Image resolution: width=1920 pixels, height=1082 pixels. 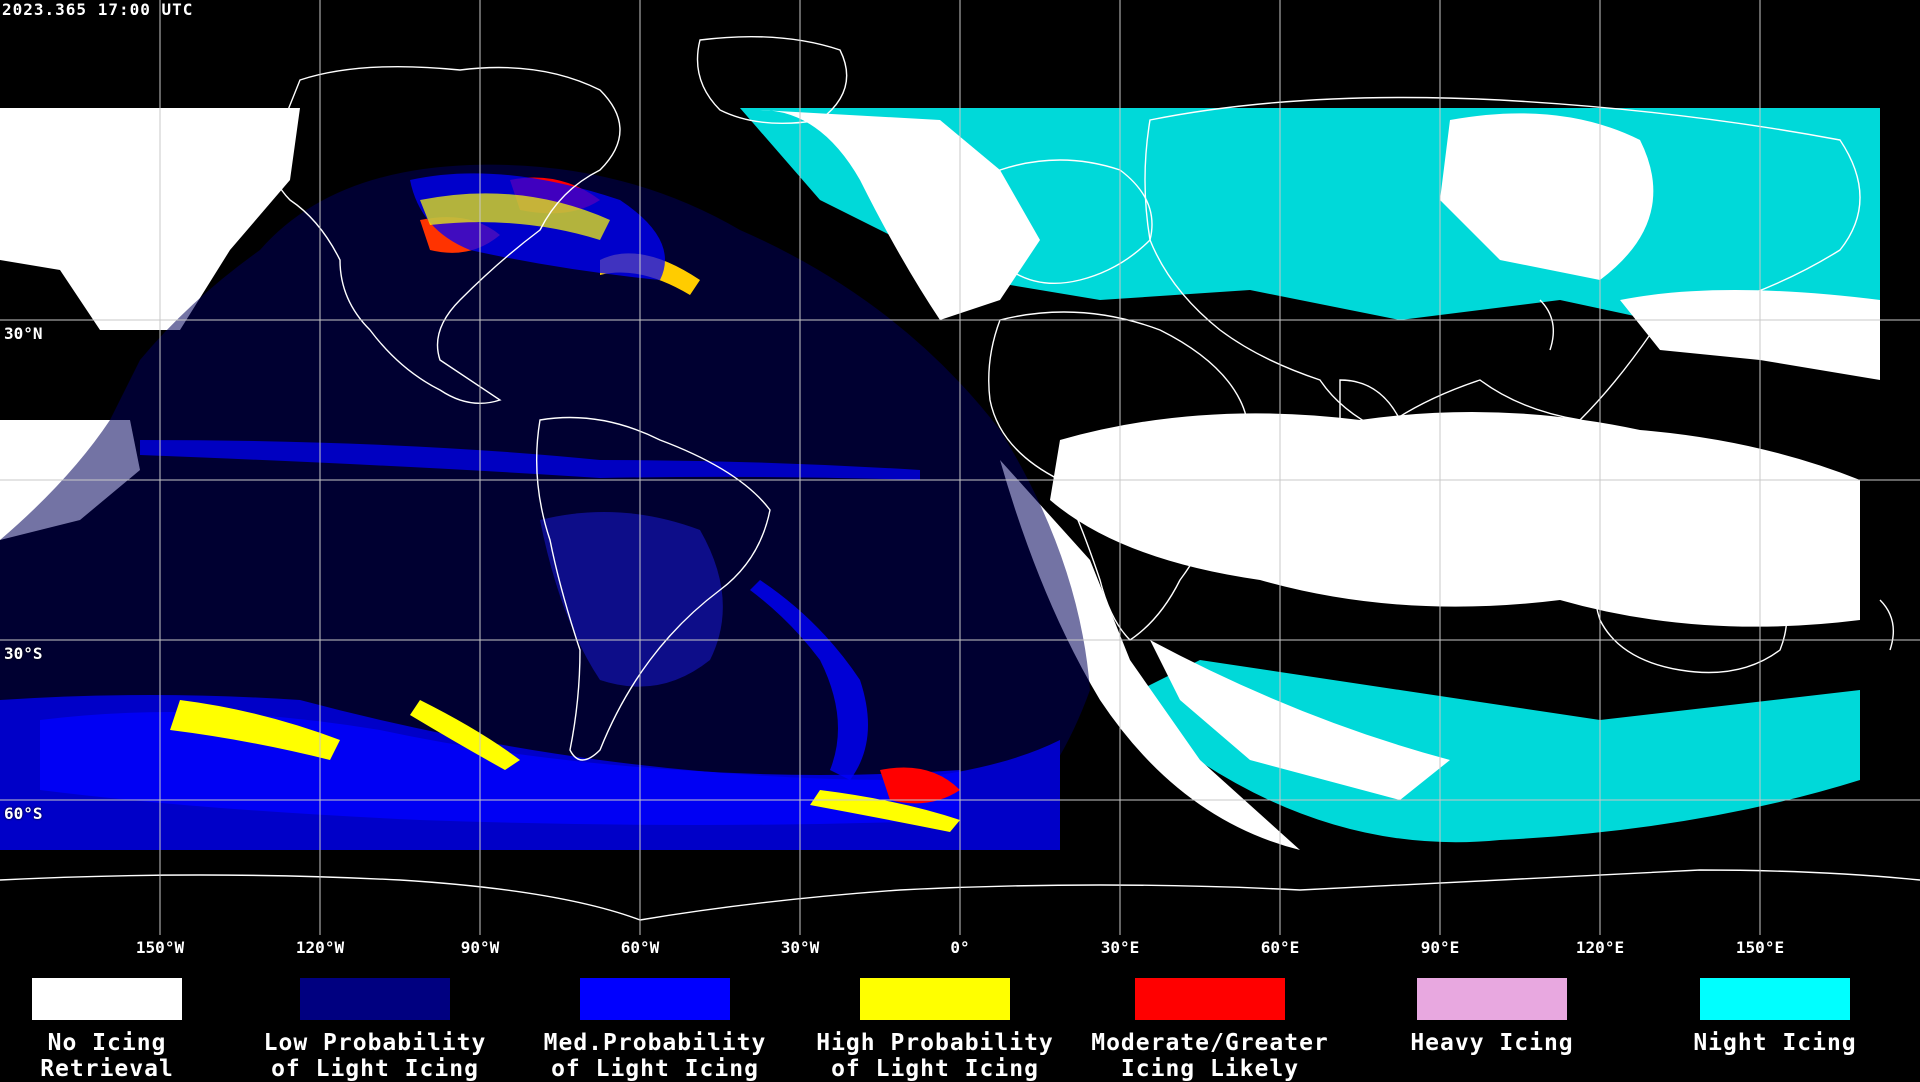 I want to click on lon-label-120w: 120°W, so click(x=320, y=947).